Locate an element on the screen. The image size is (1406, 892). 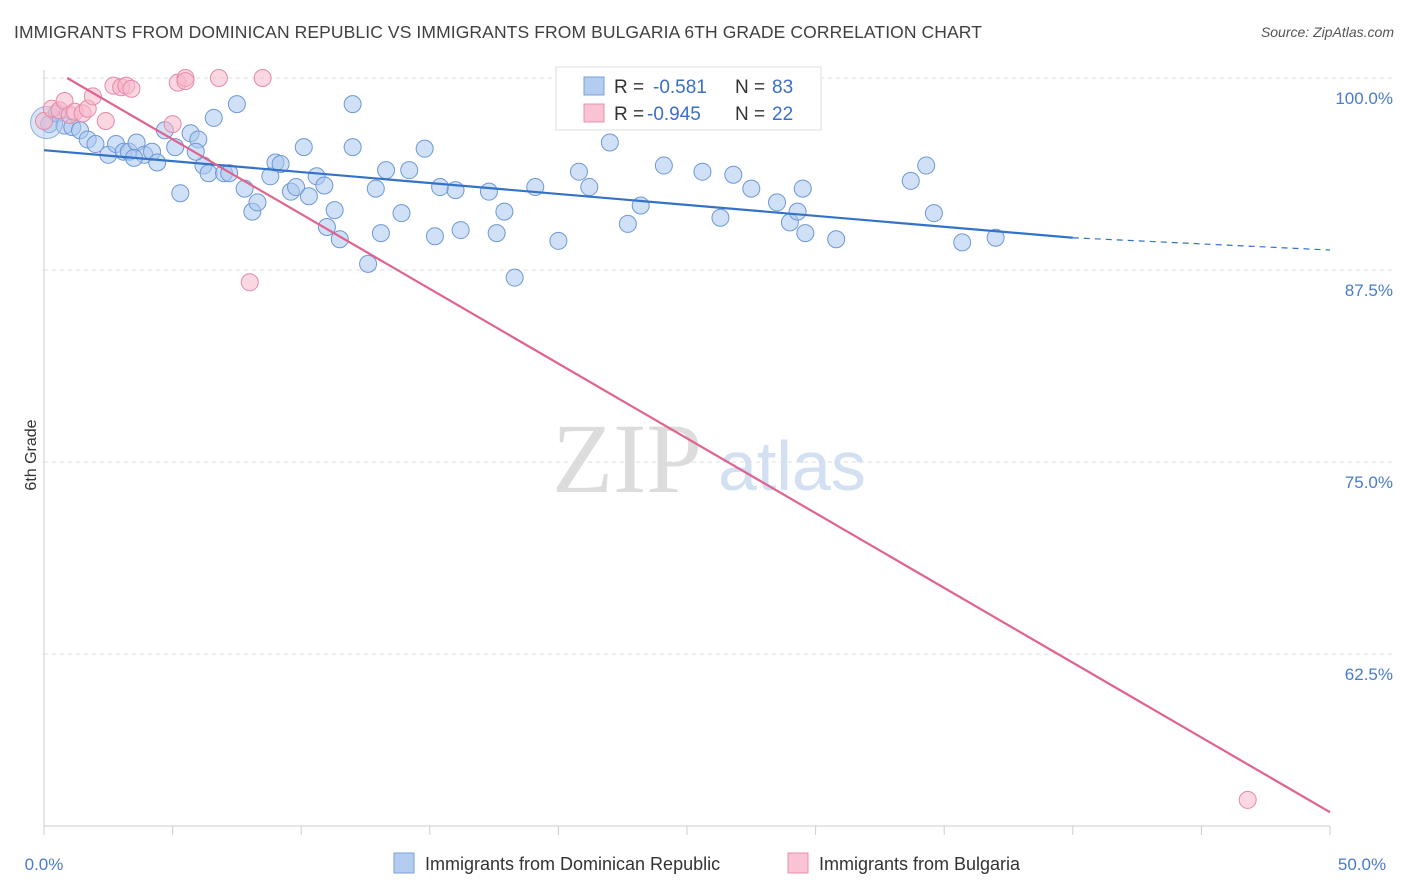
y-tick-label: 100.0% is located at coordinates (1364, 98).